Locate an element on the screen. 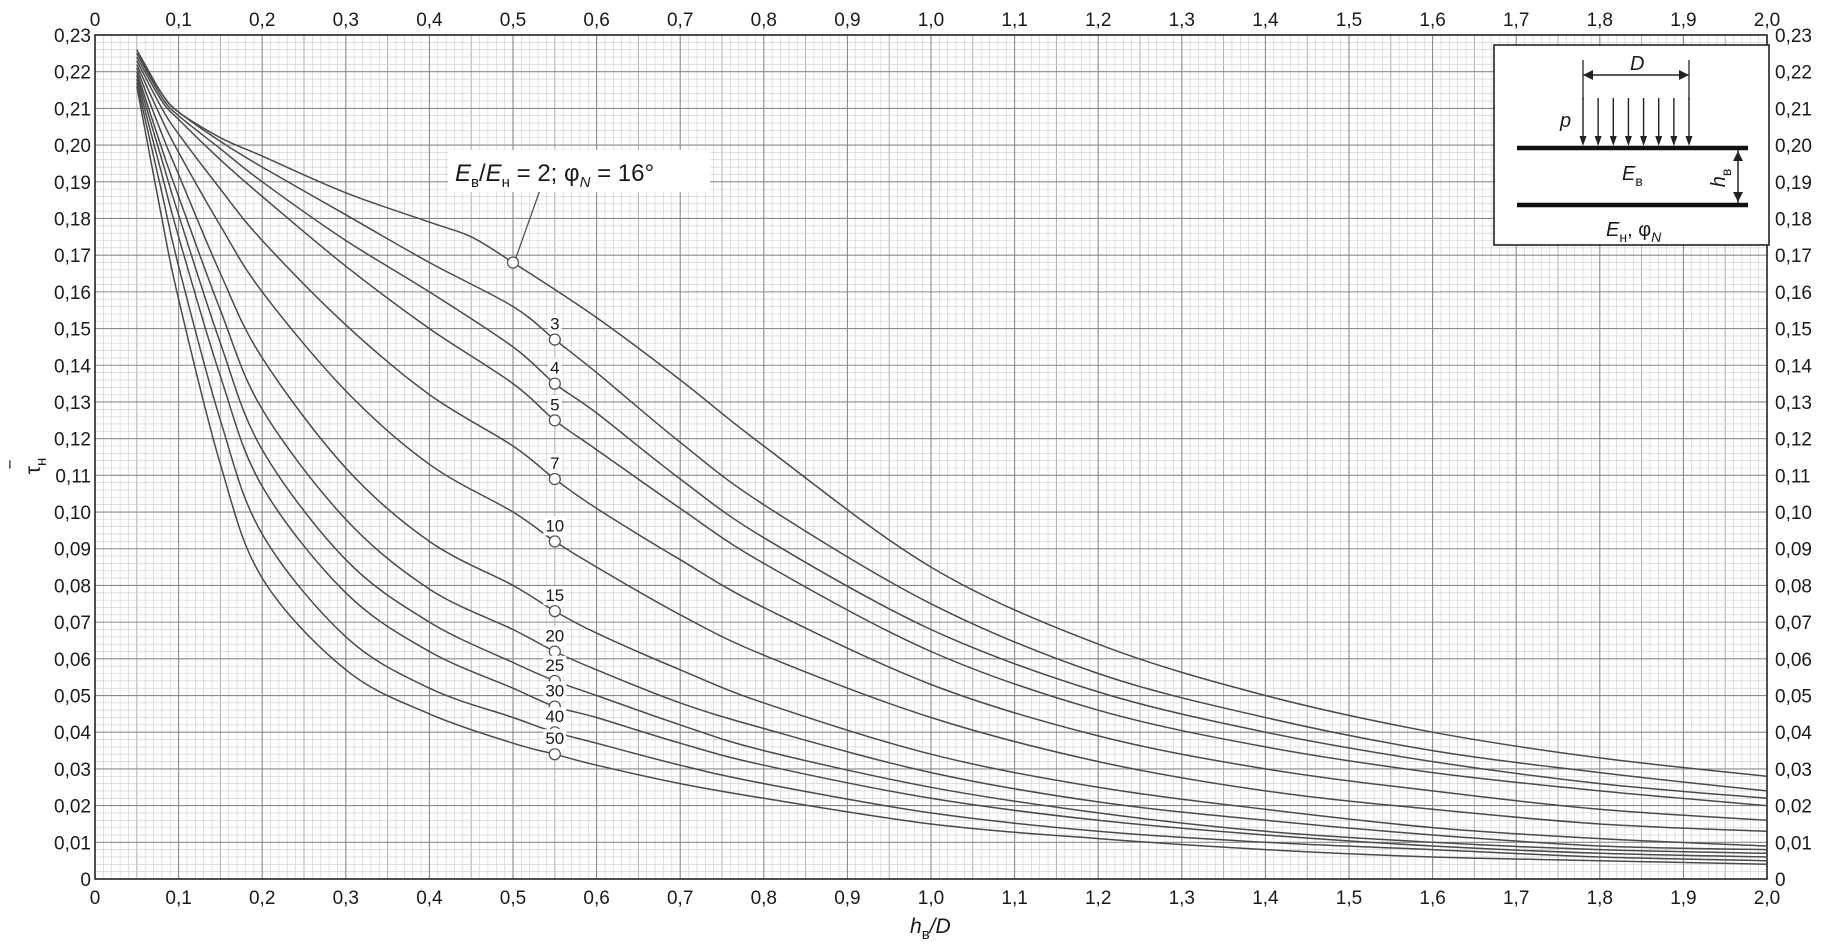 This screenshot has width=1839, height=950. y-tick-label-left: 0,20 is located at coordinates (72, 146).